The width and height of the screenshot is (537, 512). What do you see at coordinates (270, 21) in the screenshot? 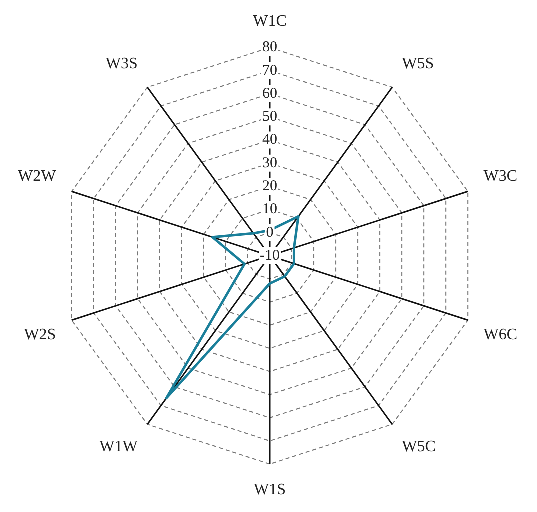
I see `spoke-label: W1C` at bounding box center [270, 21].